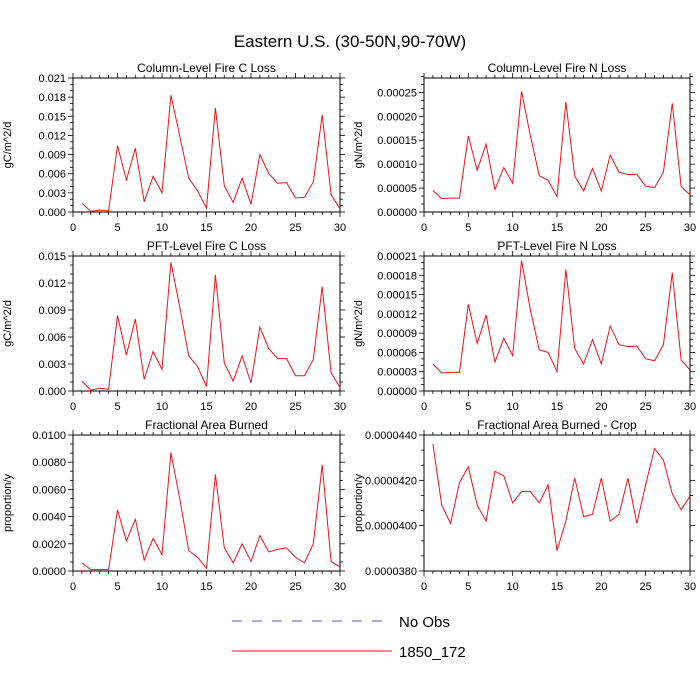 This screenshot has height=700, width=700. What do you see at coordinates (397, 165) in the screenshot?
I see `y-tick-label: 0.00010` at bounding box center [397, 165].